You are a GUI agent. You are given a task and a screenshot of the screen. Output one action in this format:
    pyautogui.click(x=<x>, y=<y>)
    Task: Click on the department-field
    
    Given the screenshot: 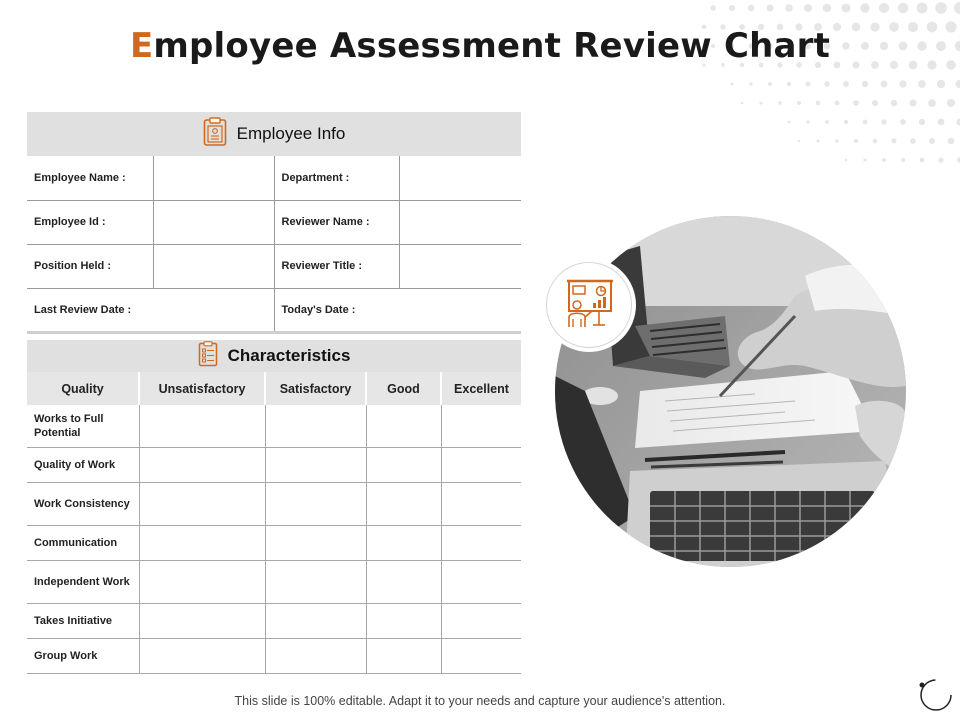 What is the action you would take?
    pyautogui.click(x=460, y=178)
    